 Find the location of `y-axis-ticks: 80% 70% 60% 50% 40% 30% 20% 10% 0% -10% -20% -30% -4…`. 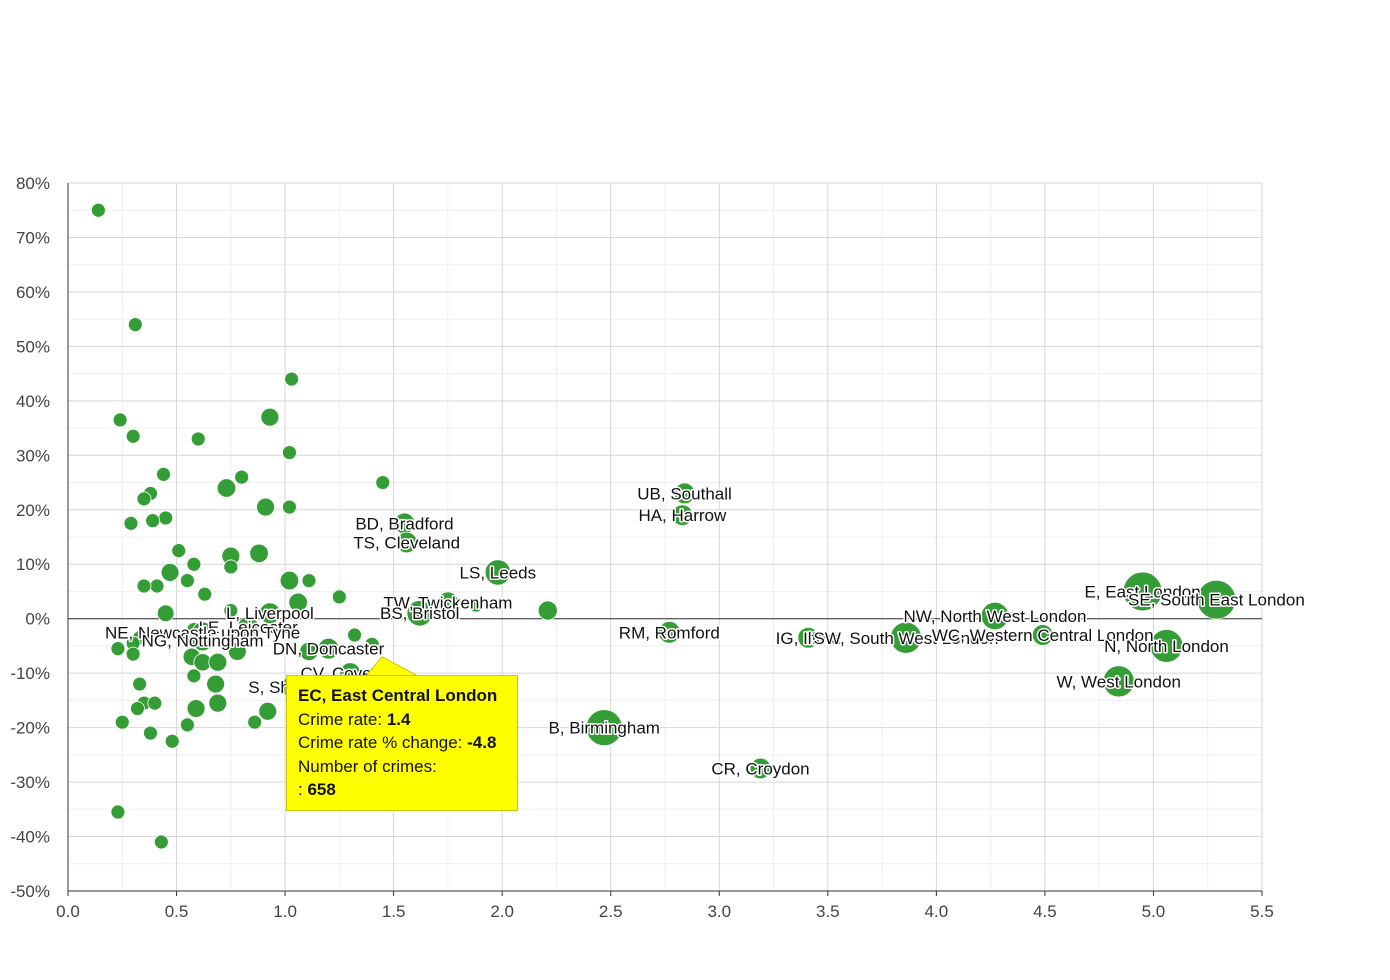

y-axis-ticks: 80% 70% 60% 50% 40% 30% 20% 10% 0% -10% -20% -30% -4… is located at coordinates (30, 537).